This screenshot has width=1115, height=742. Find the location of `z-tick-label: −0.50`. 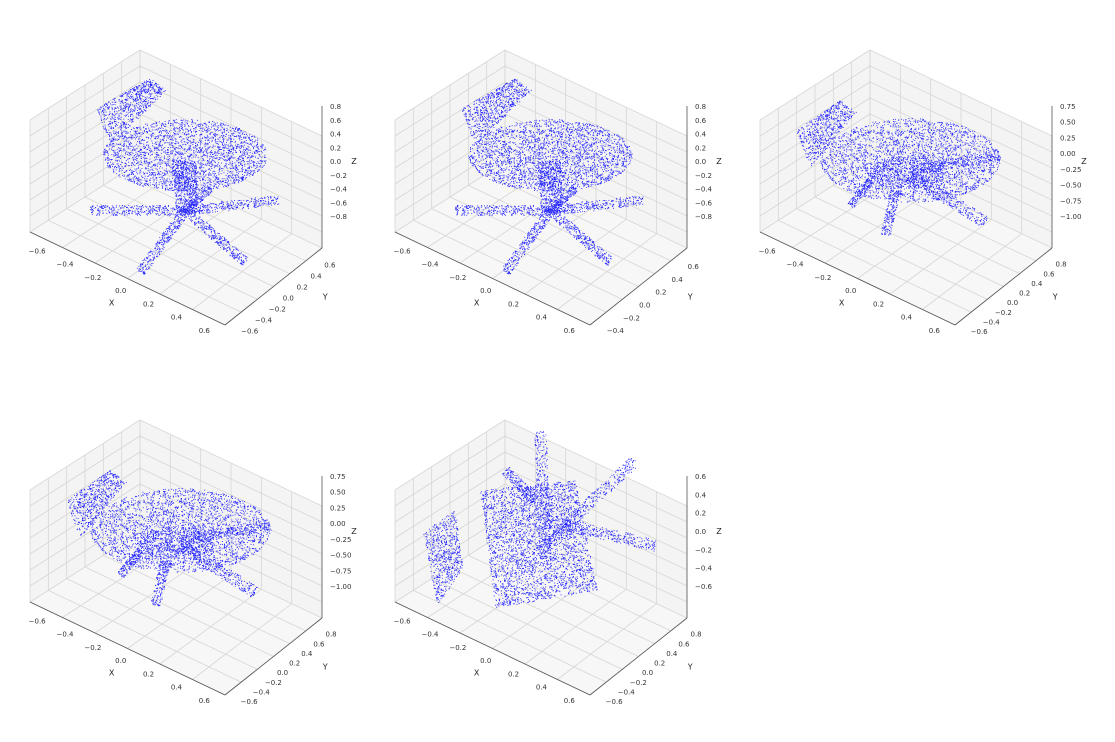

z-tick-label: −0.50 is located at coordinates (1070, 186).